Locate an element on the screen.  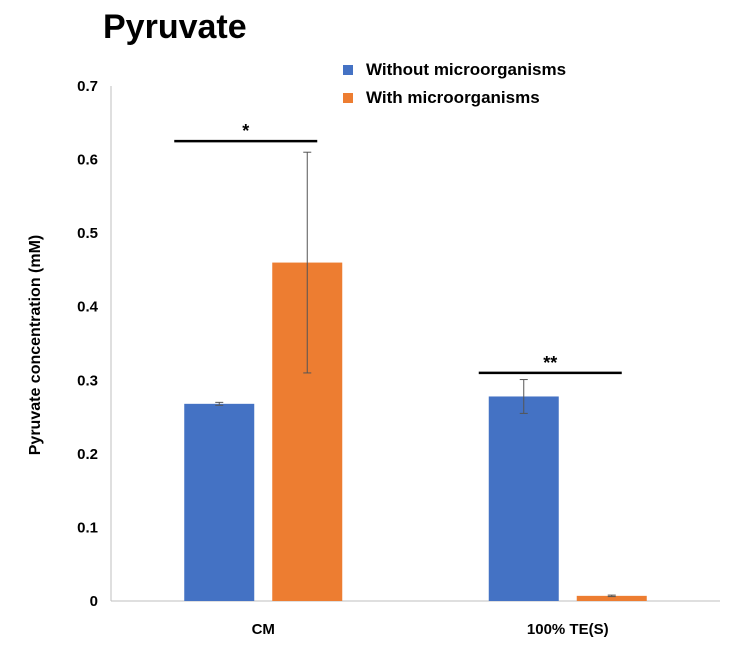
category-label: CM is located at coordinates (263, 629).